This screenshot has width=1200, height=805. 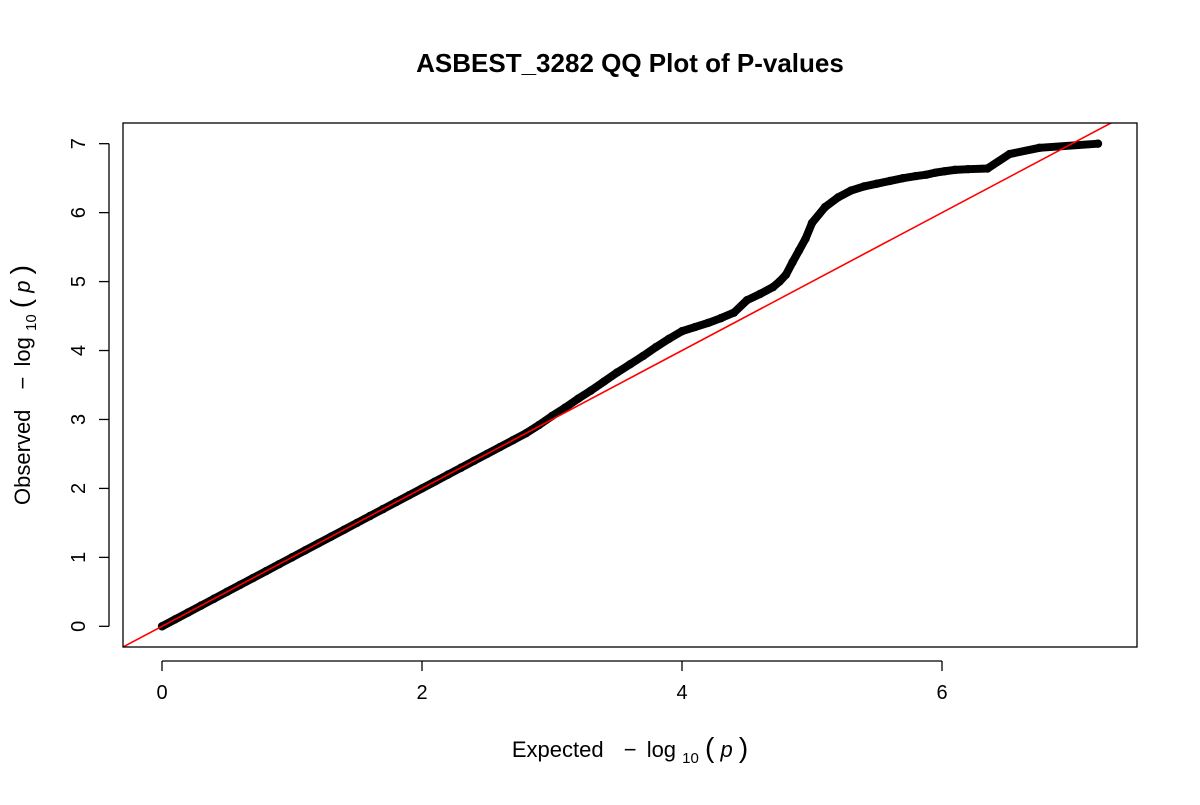 What do you see at coordinates (79, 419) in the screenshot?
I see `y-tick-label: 3` at bounding box center [79, 419].